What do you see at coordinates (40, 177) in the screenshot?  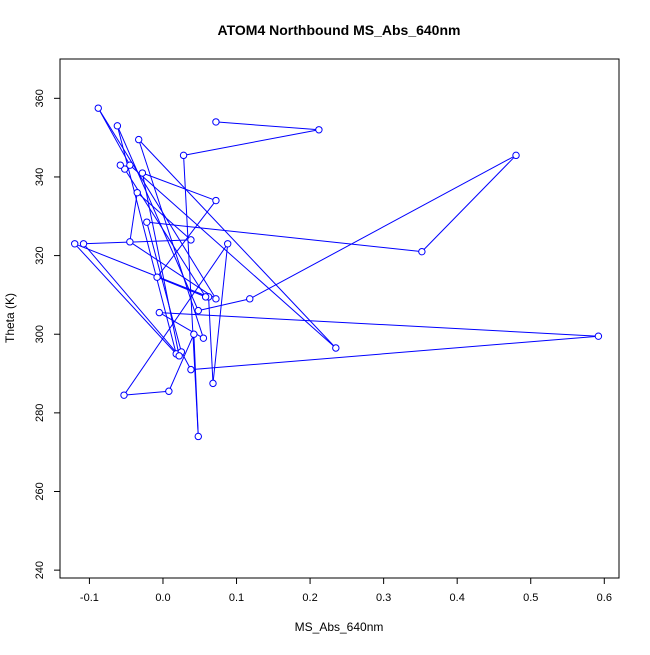 I see `y-tick-label: 340` at bounding box center [40, 177].